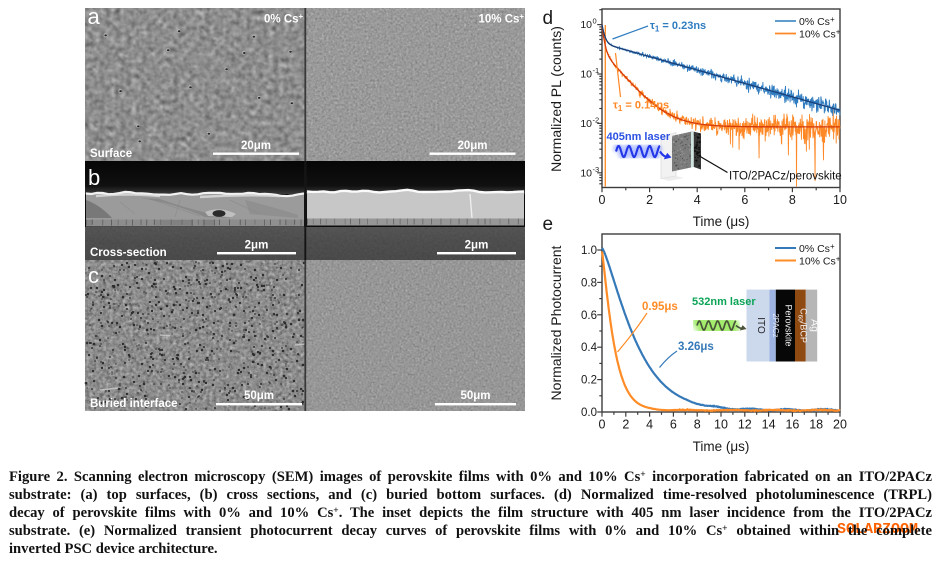 This screenshot has height=563, width=940. Describe the element at coordinates (111, 154) in the screenshot. I see `svg-text: Surface` at that location.